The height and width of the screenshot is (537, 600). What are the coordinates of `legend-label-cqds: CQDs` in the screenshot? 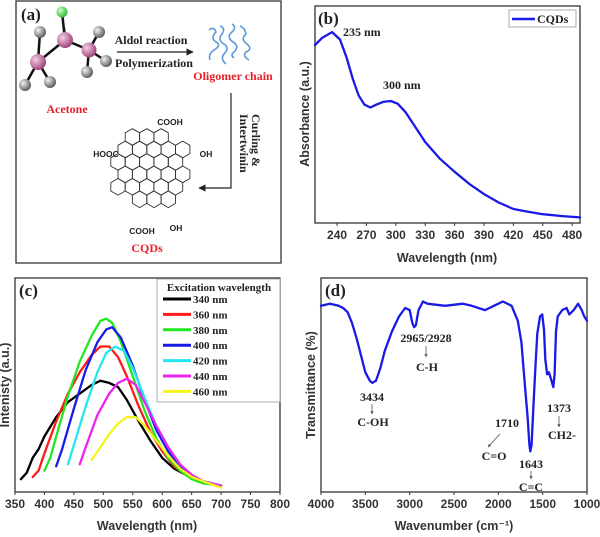 It's located at (553, 19).